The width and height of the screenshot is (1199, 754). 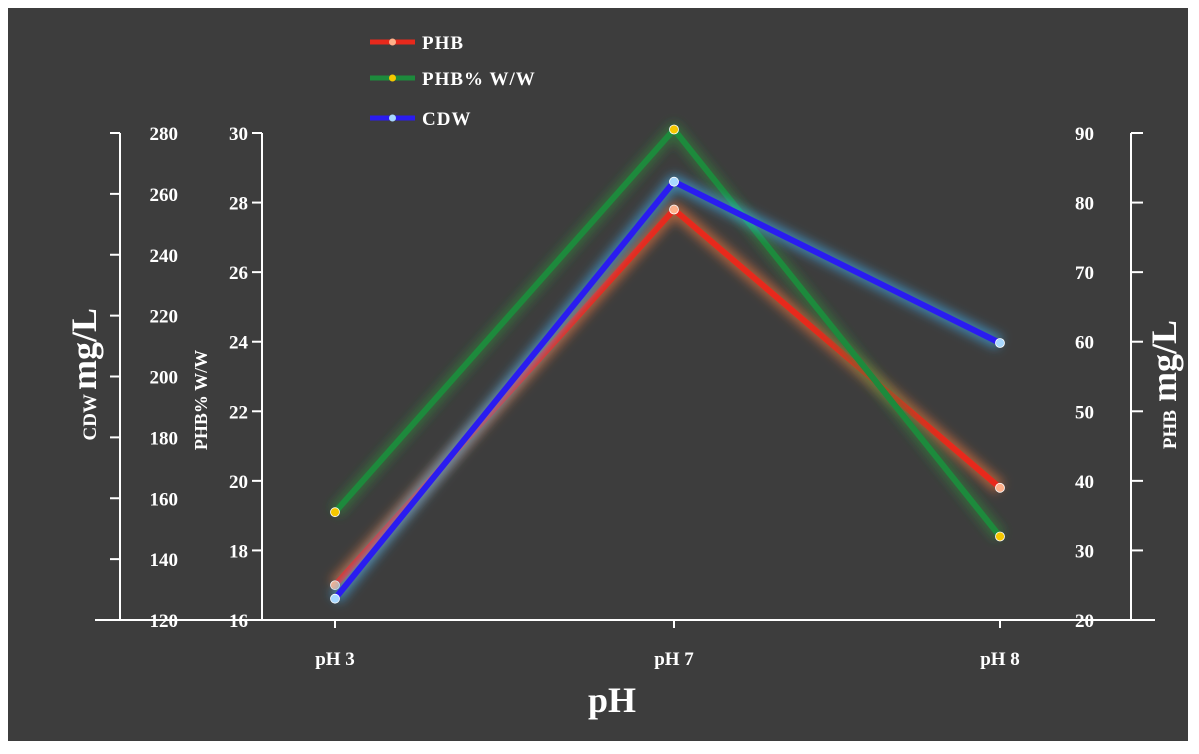 What do you see at coordinates (335, 659) in the screenshot?
I see `x-tick-label: pH 3` at bounding box center [335, 659].